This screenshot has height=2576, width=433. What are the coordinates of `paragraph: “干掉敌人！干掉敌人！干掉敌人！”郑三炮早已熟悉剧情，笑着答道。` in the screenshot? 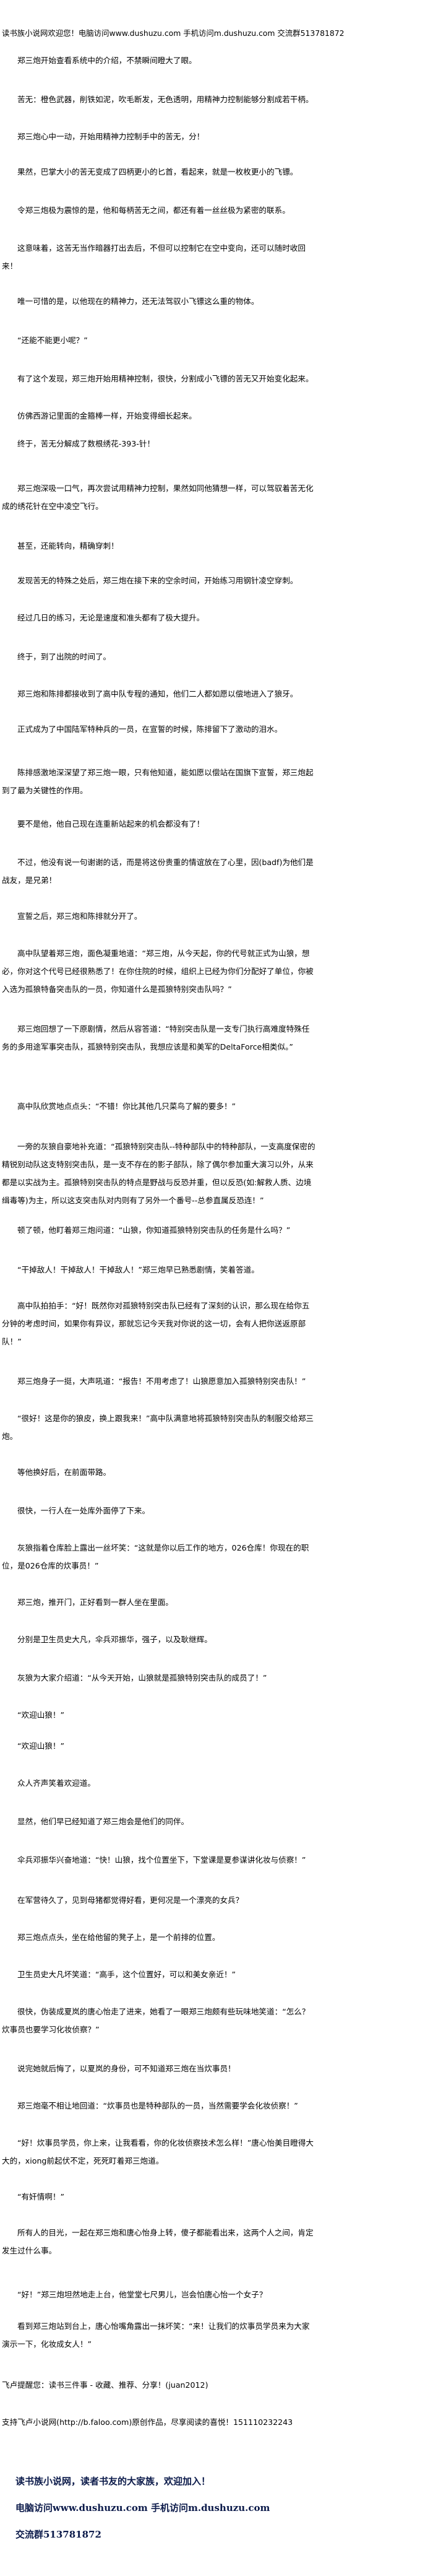 It's located at (138, 1269).